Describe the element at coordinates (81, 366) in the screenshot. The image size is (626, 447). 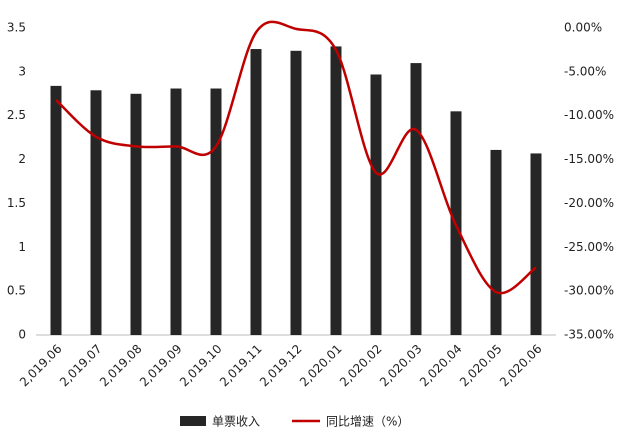
I see `x-tick-label: 2,019.07` at that location.